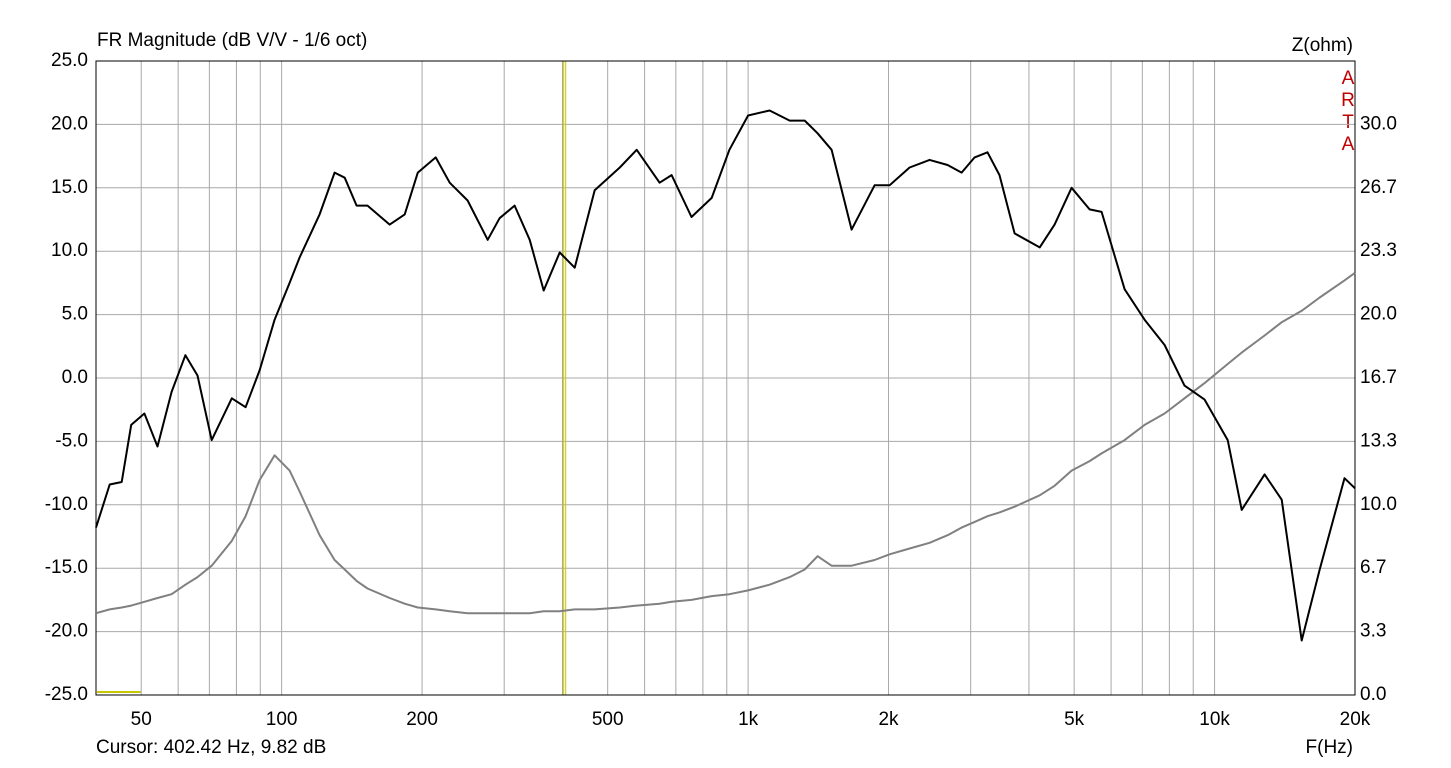  What do you see at coordinates (1378, 377) in the screenshot?
I see `y2-tick-label: 16.7` at bounding box center [1378, 377].